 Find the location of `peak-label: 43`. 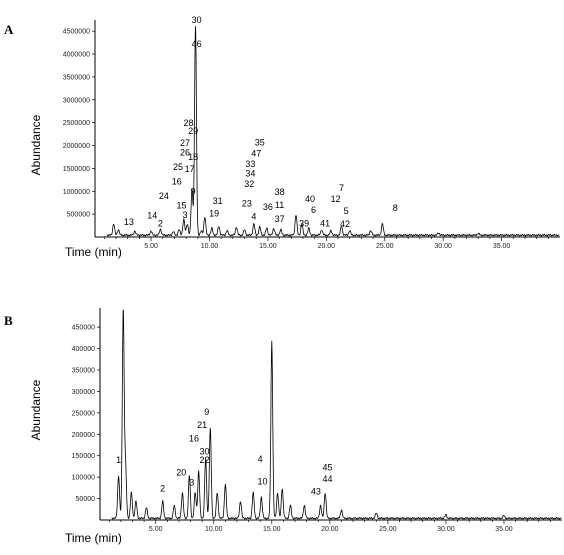

peak-label: 43 is located at coordinates (316, 491).